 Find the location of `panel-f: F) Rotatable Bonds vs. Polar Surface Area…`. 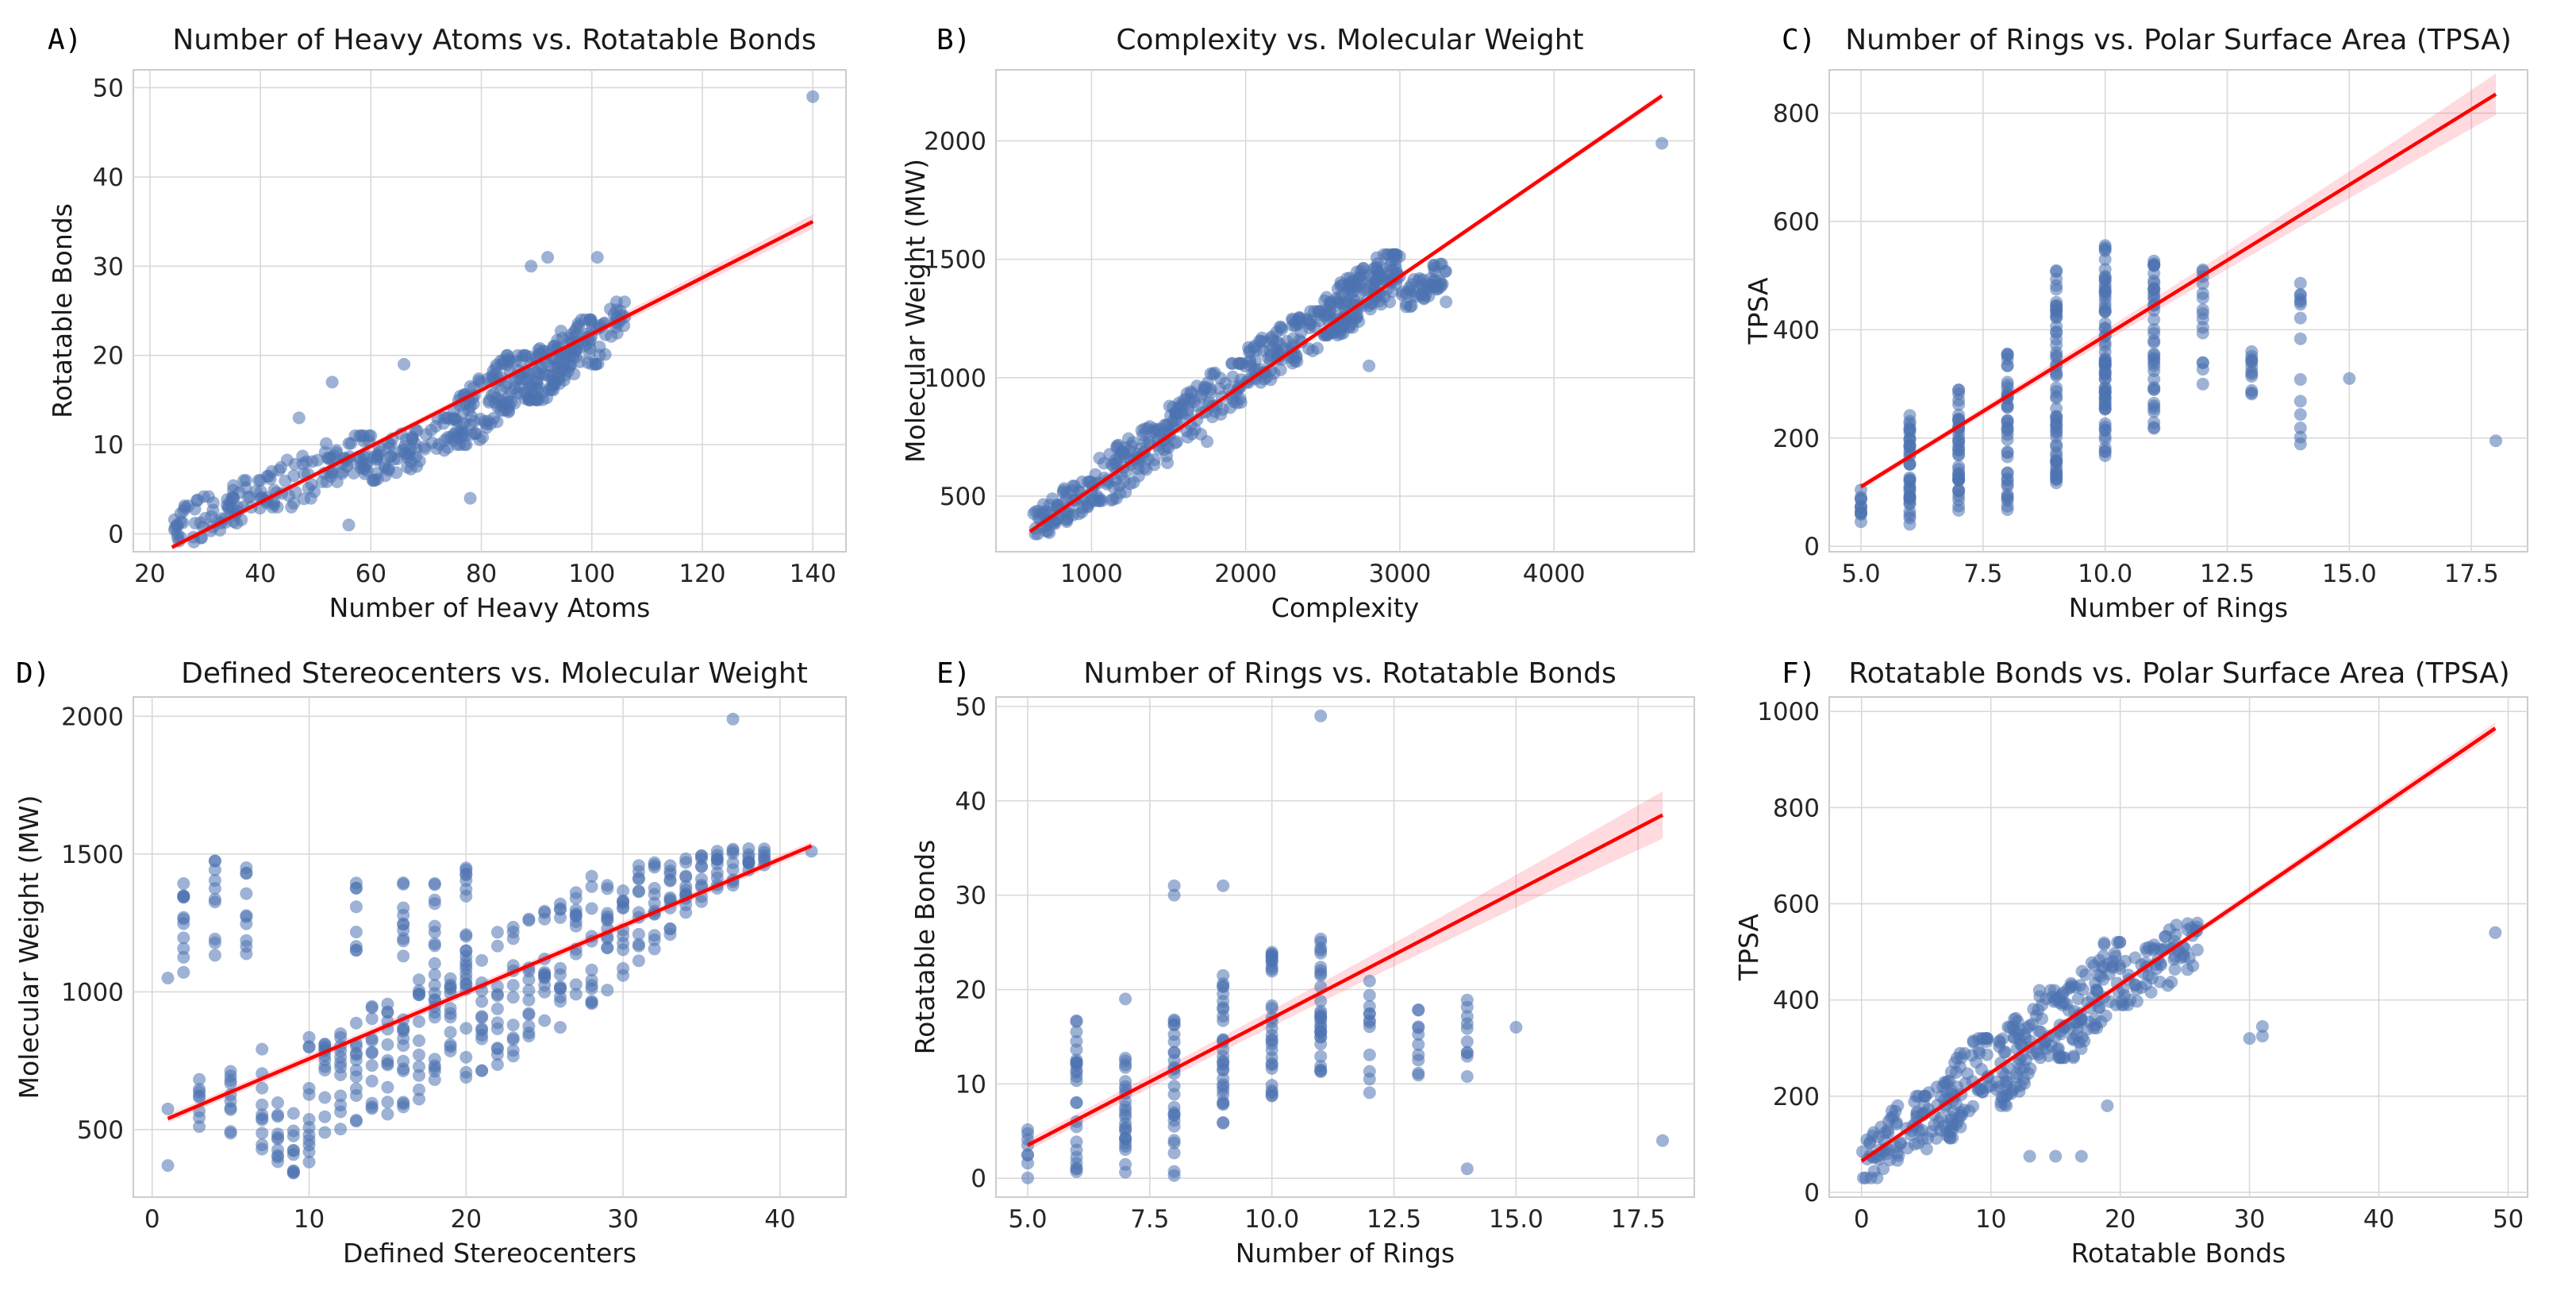

panel-f: F) Rotatable Bonds vs. Polar Surface Area… is located at coordinates (2130, 963).